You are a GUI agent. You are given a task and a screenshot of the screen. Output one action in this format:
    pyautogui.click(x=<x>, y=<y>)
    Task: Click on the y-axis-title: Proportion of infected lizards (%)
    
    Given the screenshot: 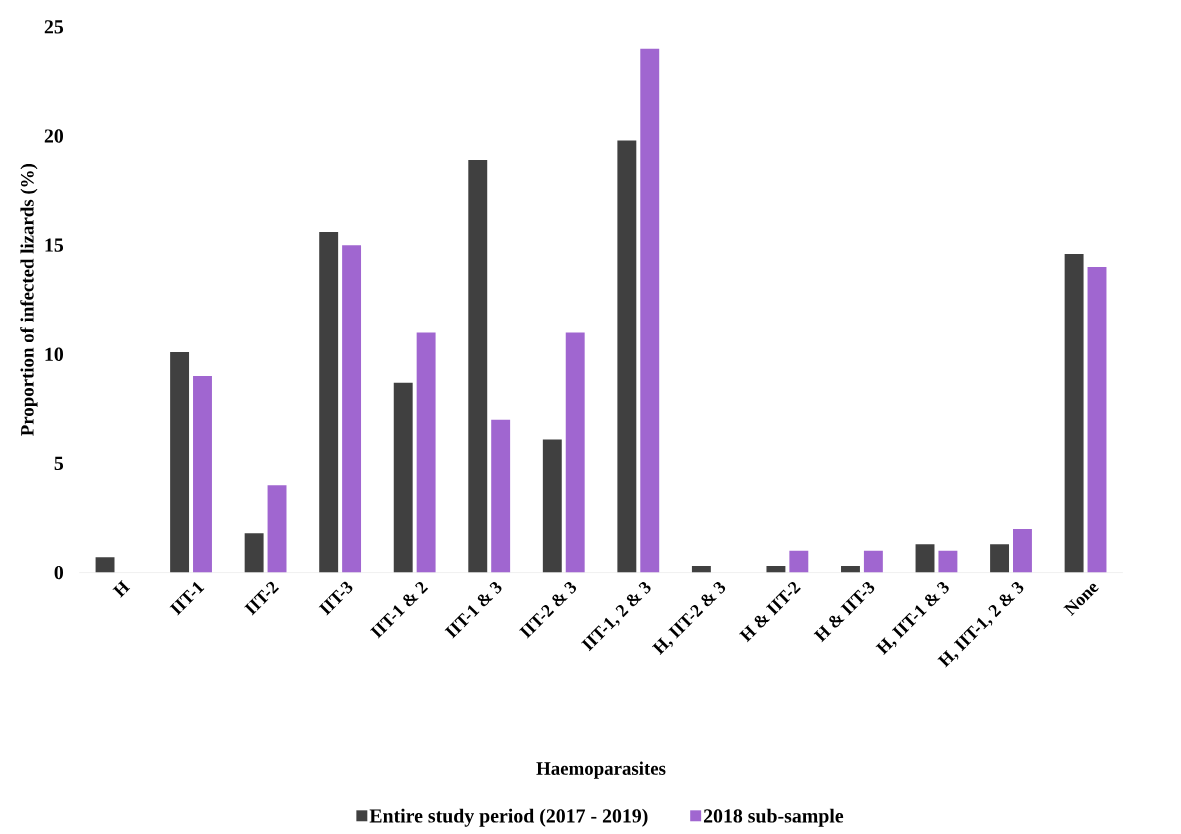 What is the action you would take?
    pyautogui.click(x=29, y=299)
    